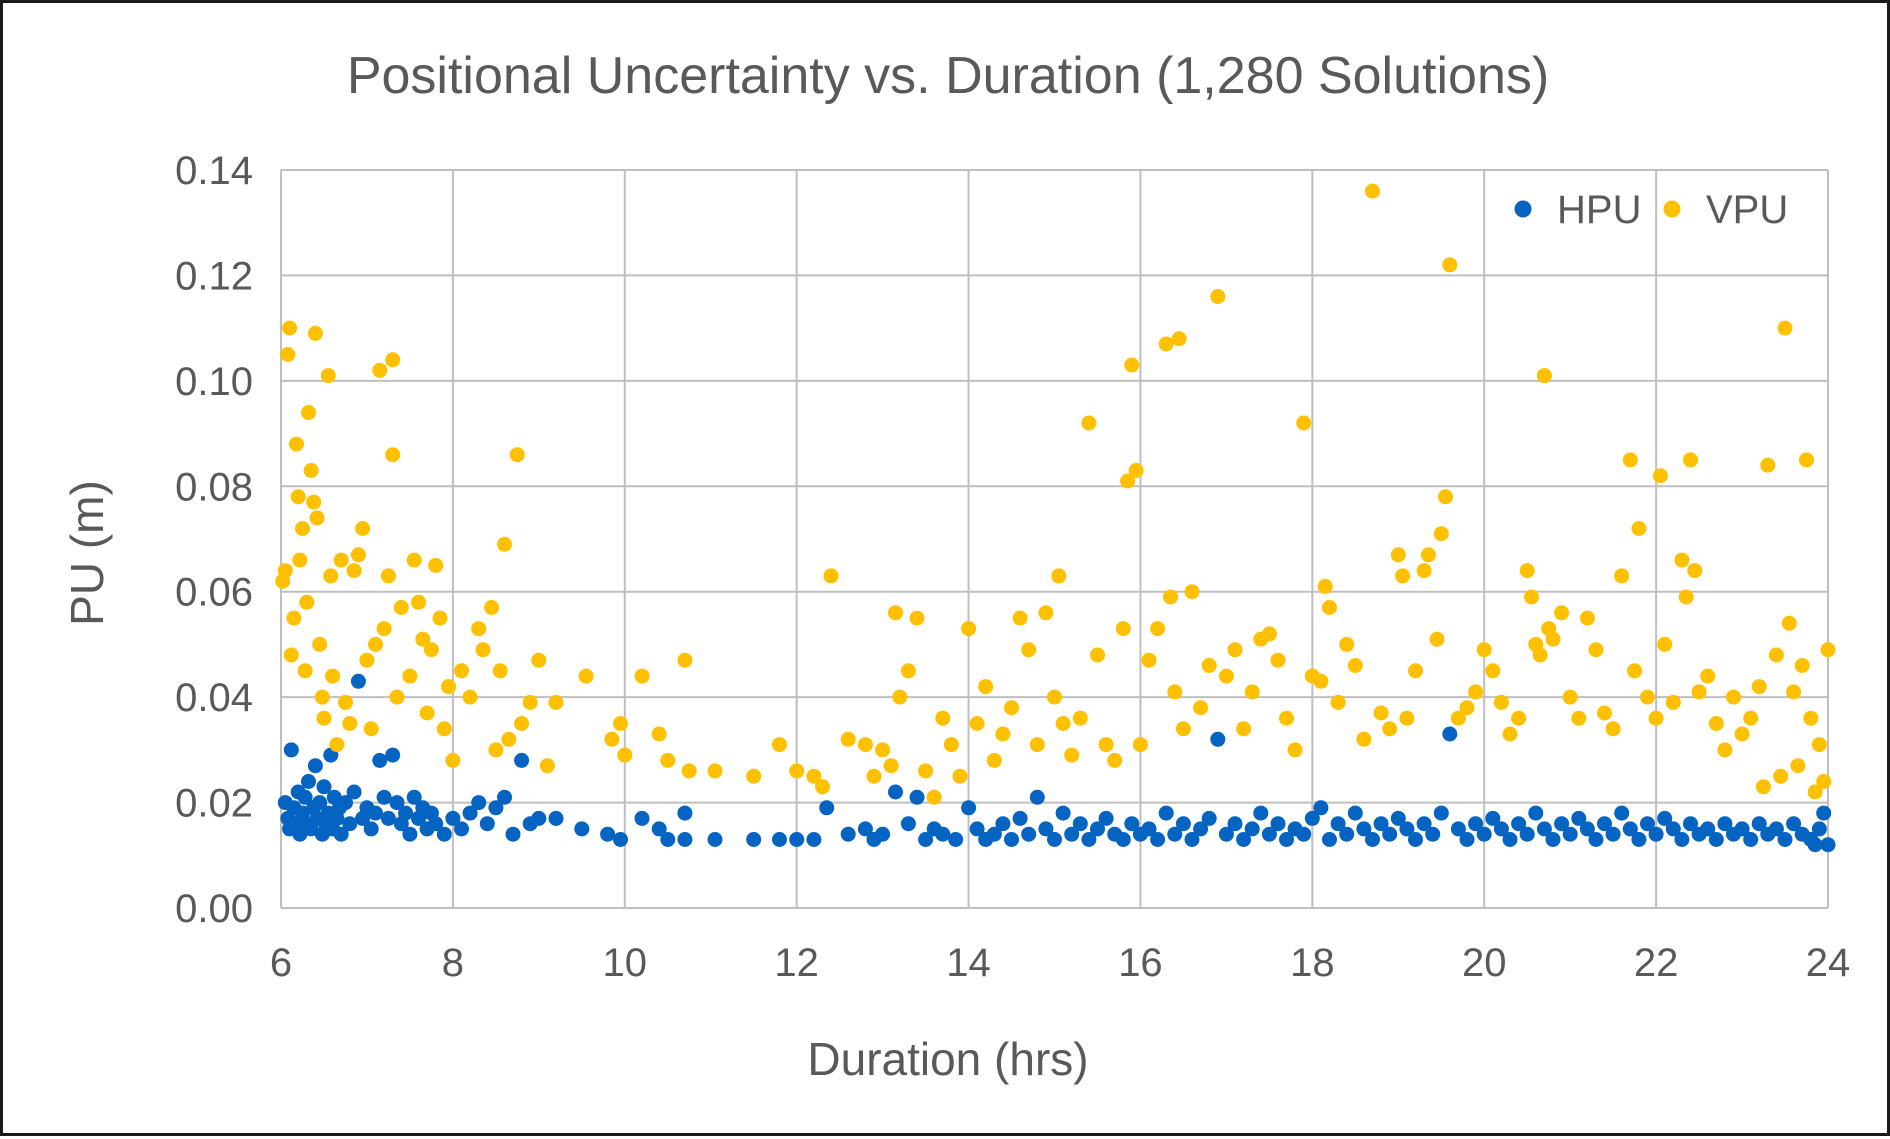  What do you see at coordinates (1656, 963) in the screenshot?
I see `x-tick-label: 22` at bounding box center [1656, 963].